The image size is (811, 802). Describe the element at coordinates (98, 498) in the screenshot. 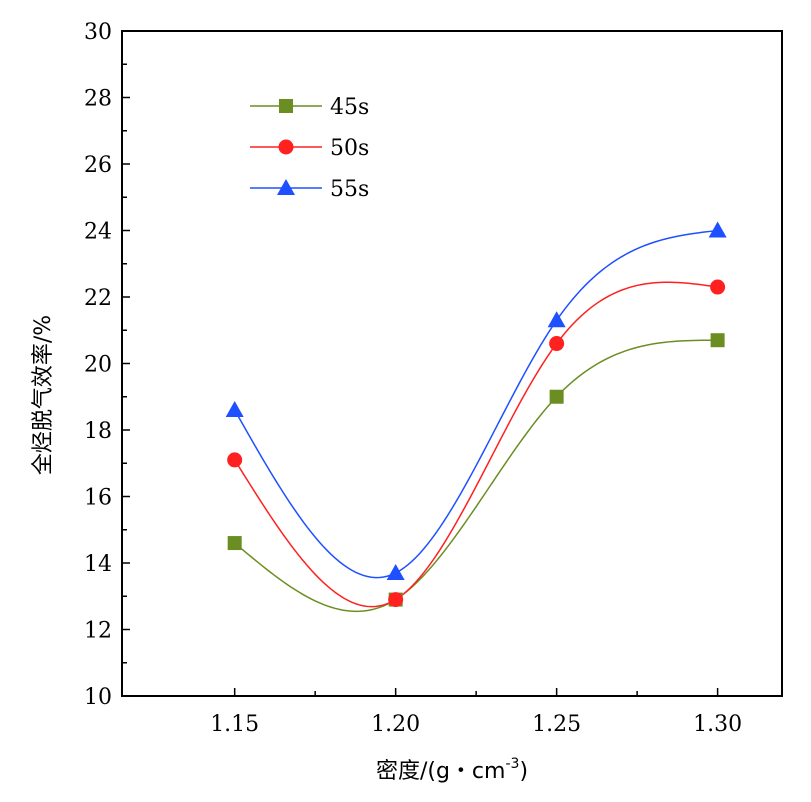

I see `y-tick-label: 16` at that location.